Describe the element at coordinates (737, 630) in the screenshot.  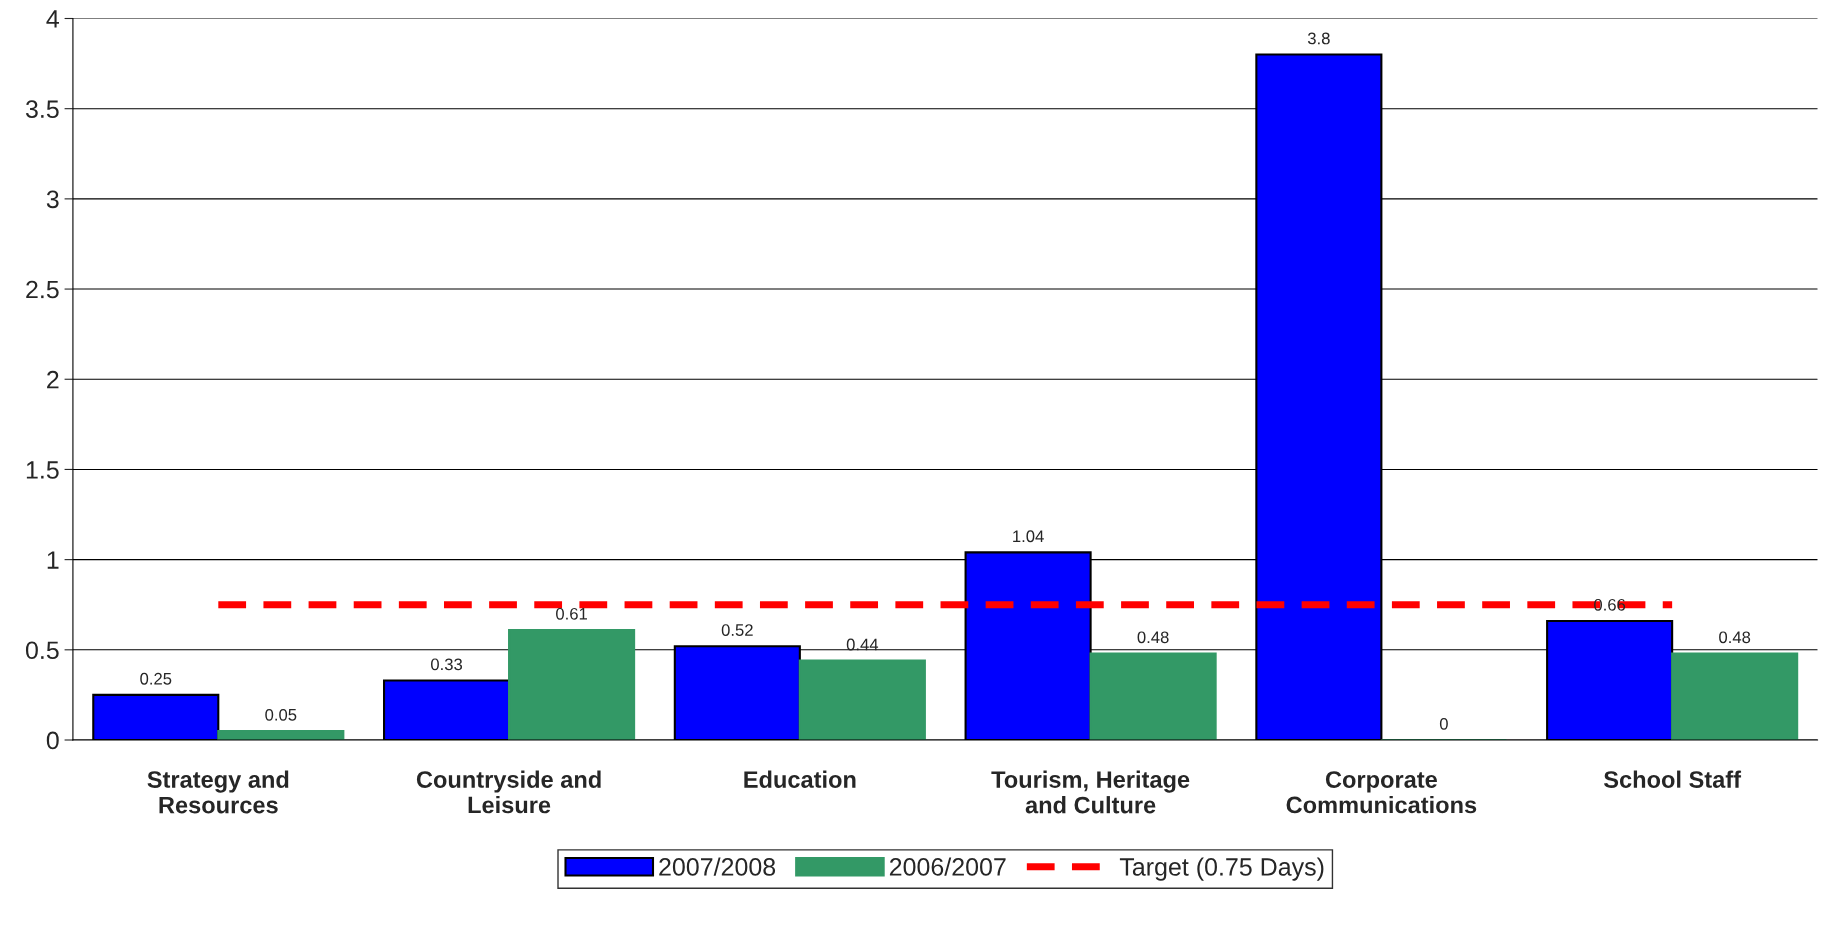
I see `data-label: 0.52` at that location.